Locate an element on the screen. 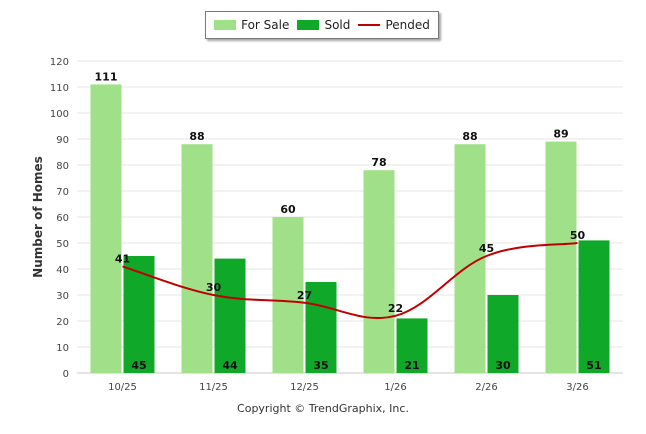 This screenshot has height=434, width=646. x-tick-label: 11/25 is located at coordinates (213, 387).